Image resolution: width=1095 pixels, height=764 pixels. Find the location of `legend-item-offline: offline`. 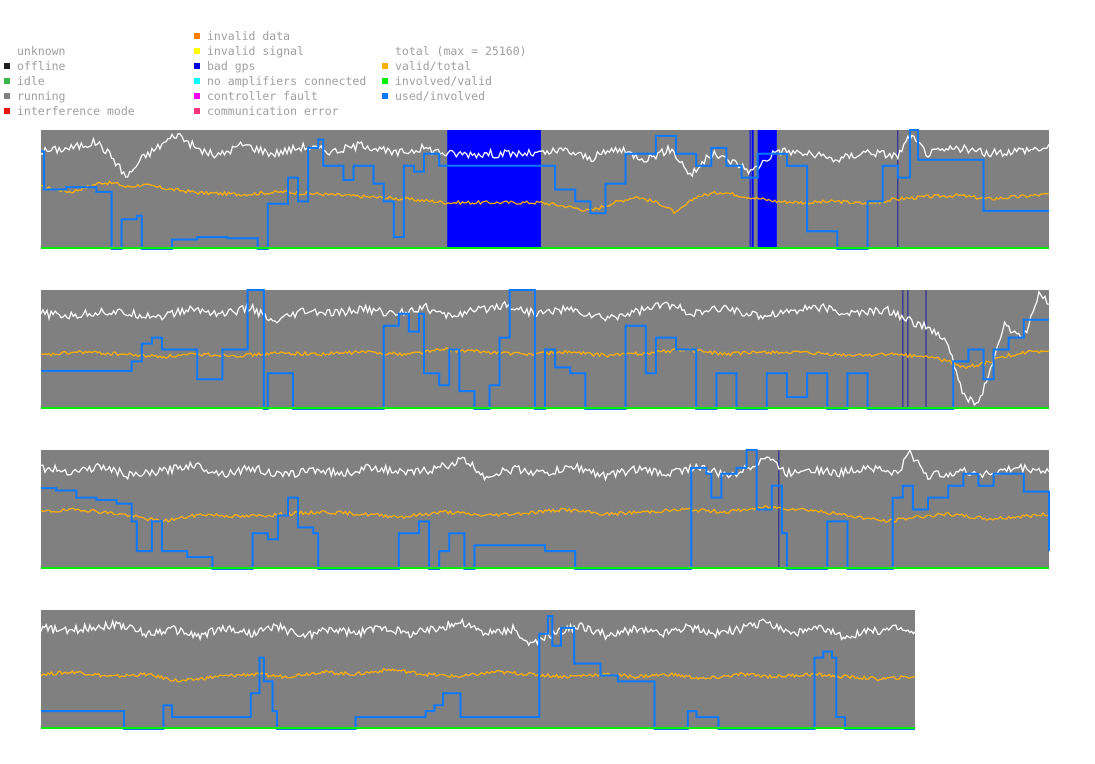

legend-item-offline: offline is located at coordinates (69, 66).